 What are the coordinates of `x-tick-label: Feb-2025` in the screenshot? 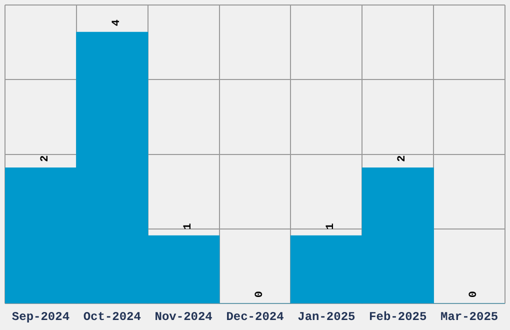 It's located at (398, 317).